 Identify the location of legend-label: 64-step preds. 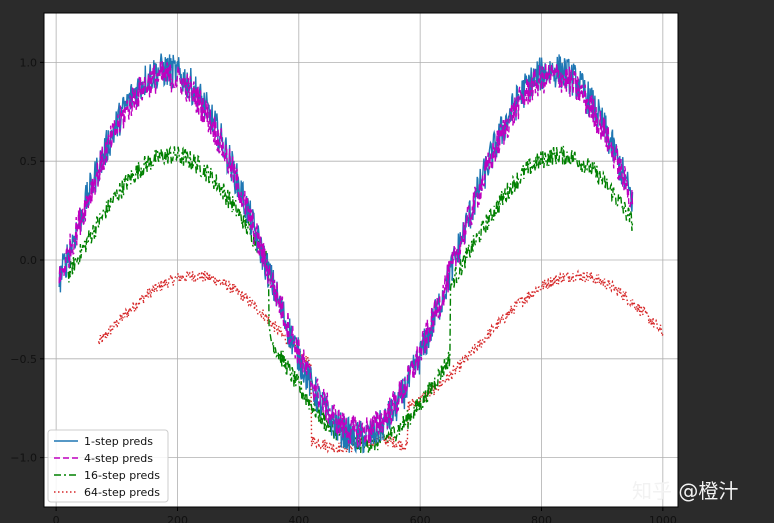
(122, 492).